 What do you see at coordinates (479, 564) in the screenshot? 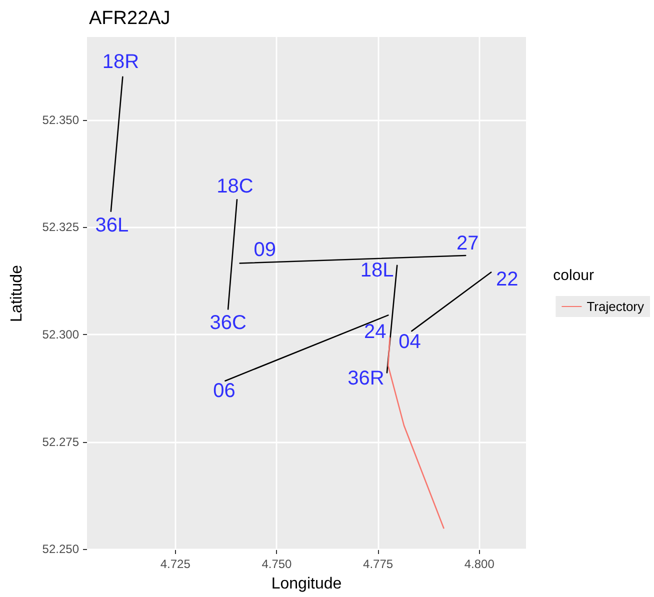
I see `x-tick-label: 4.800` at bounding box center [479, 564].